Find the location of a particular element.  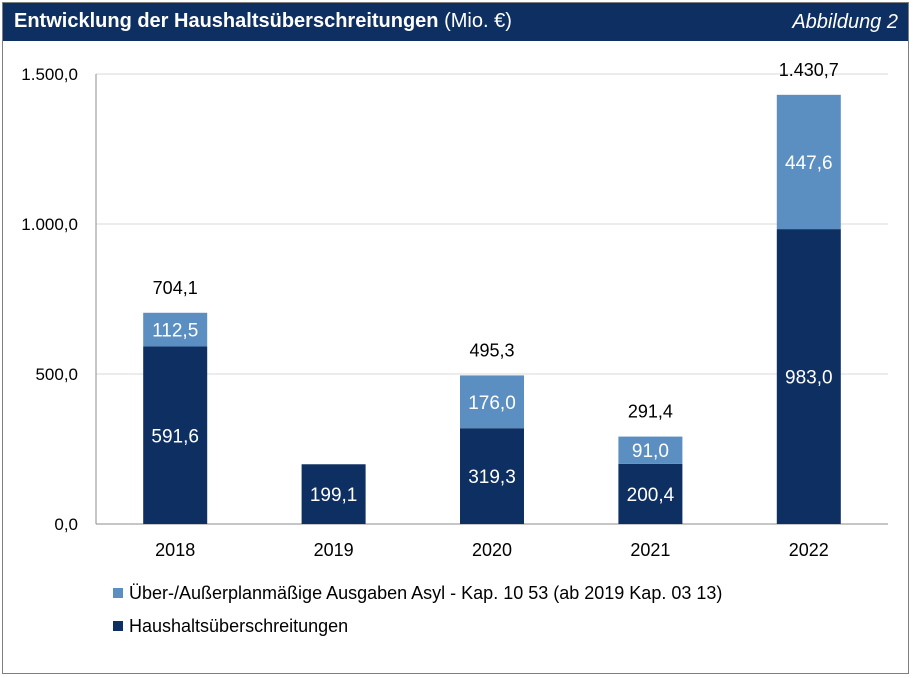

bar-haushalt-2020 is located at coordinates (492, 476).